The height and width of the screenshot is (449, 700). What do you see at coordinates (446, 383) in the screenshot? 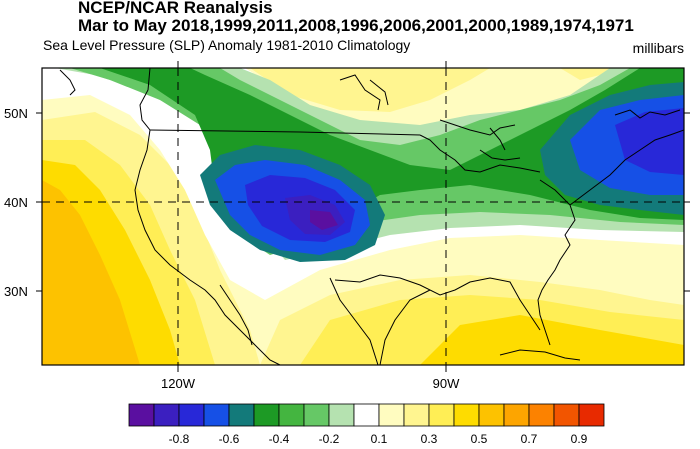
I see `lon-label-90w: 90W` at bounding box center [446, 383].